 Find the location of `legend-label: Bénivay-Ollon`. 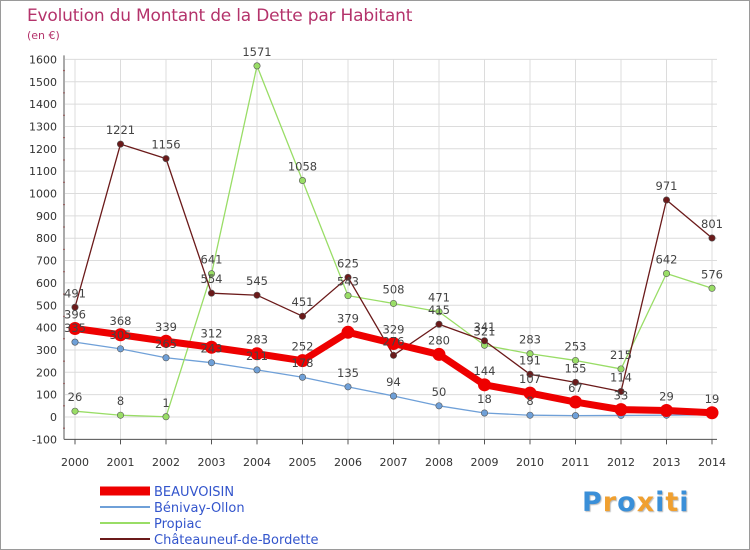

legend-label: Bénivay-Ollon is located at coordinates (199, 508).